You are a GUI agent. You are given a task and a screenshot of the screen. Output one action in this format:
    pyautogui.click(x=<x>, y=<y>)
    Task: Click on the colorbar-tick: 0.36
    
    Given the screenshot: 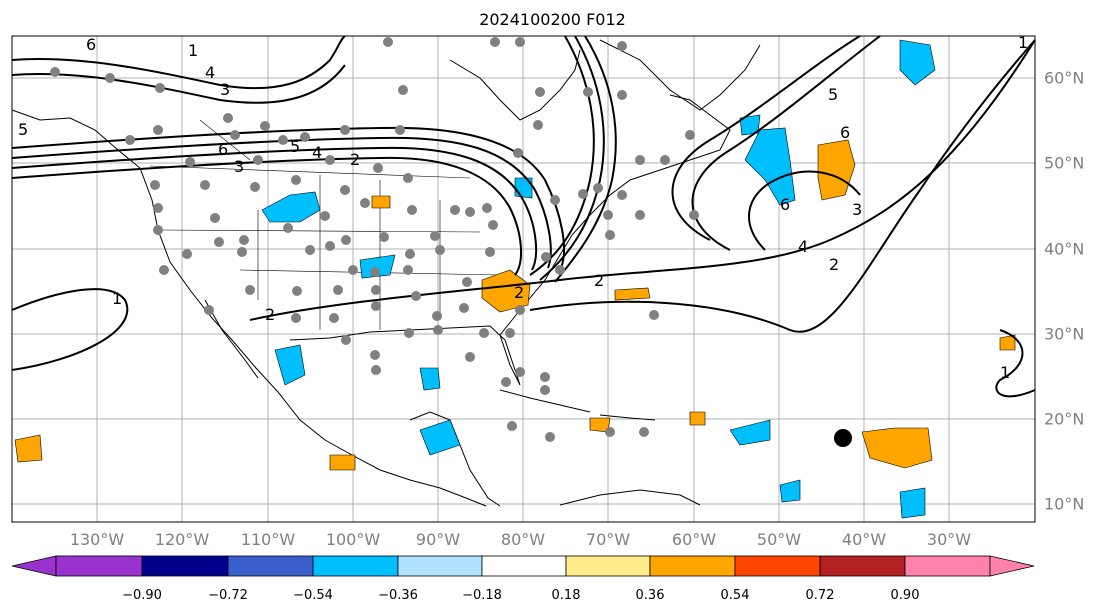 What is the action you would take?
    pyautogui.click(x=650, y=595)
    